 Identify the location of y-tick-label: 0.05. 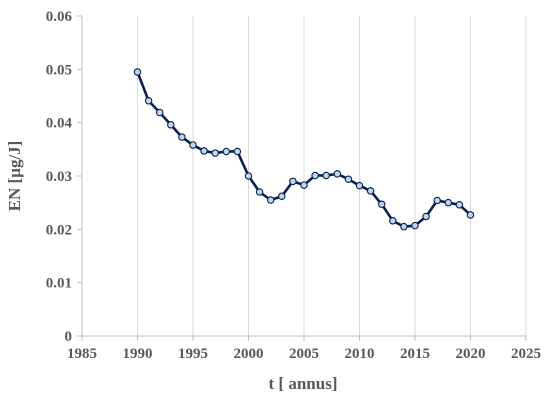
(59, 70).